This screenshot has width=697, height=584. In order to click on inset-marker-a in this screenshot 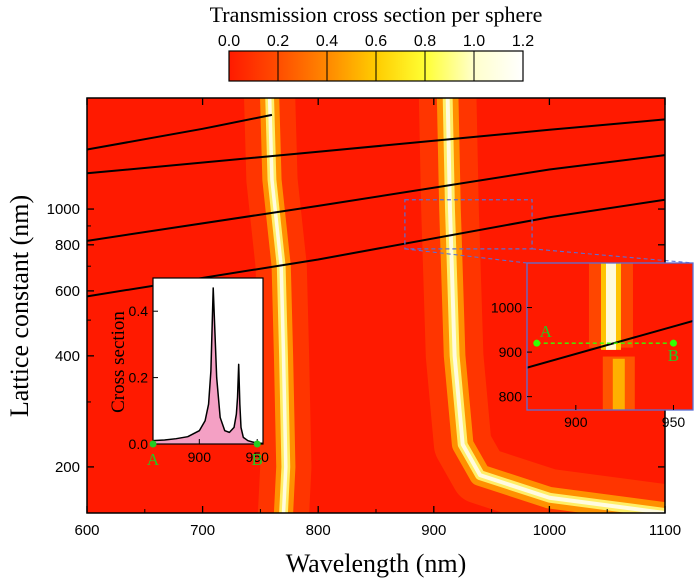, I will do `click(153, 444)`.